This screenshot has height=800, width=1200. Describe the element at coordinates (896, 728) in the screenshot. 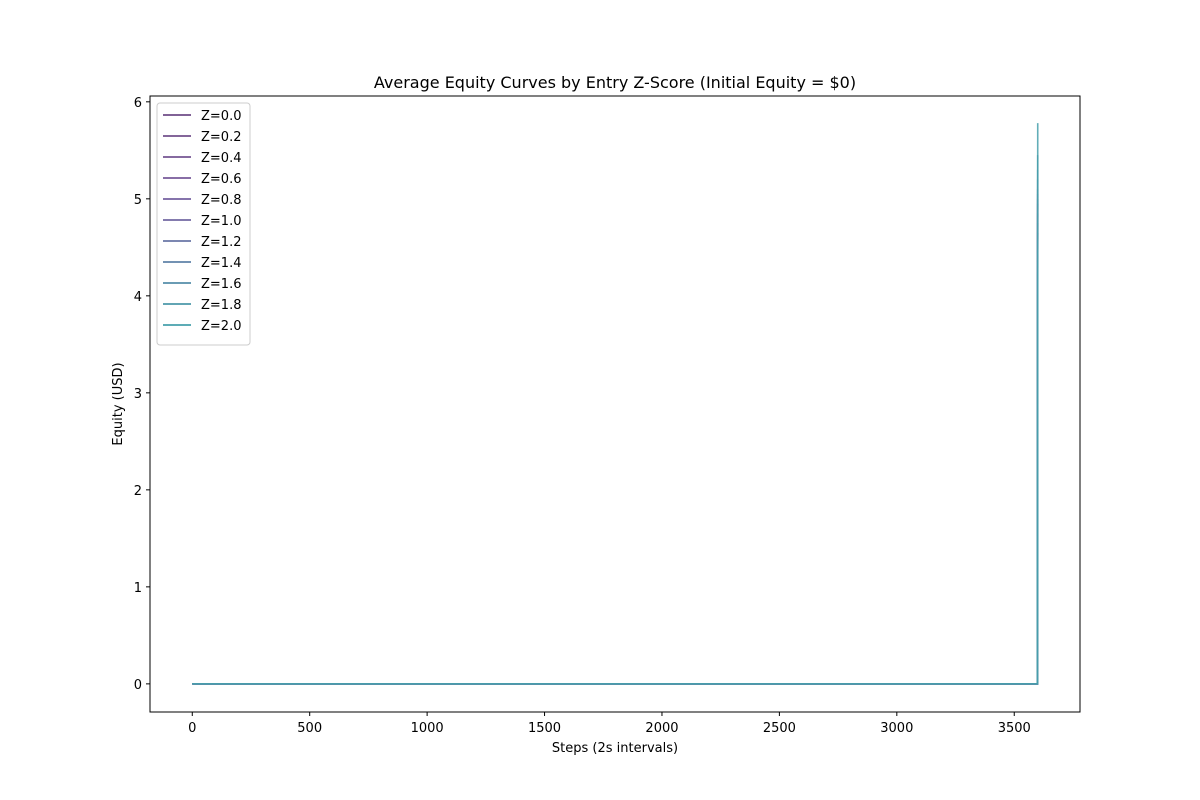

I see `x-tick-label: 3000` at that location.